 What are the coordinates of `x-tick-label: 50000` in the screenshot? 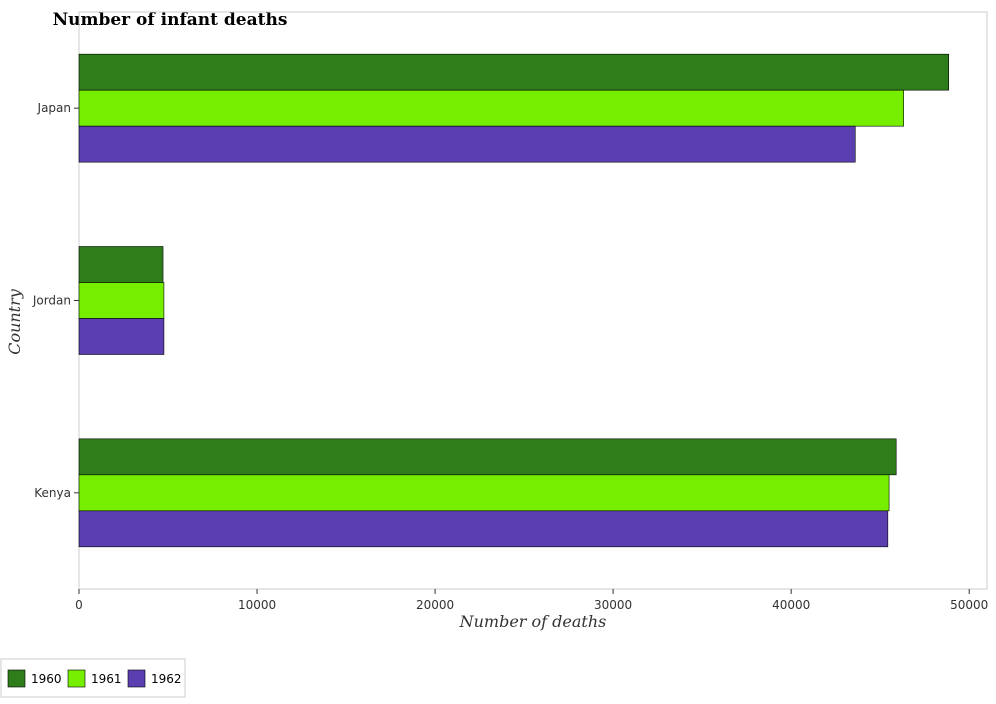 It's located at (969, 605).